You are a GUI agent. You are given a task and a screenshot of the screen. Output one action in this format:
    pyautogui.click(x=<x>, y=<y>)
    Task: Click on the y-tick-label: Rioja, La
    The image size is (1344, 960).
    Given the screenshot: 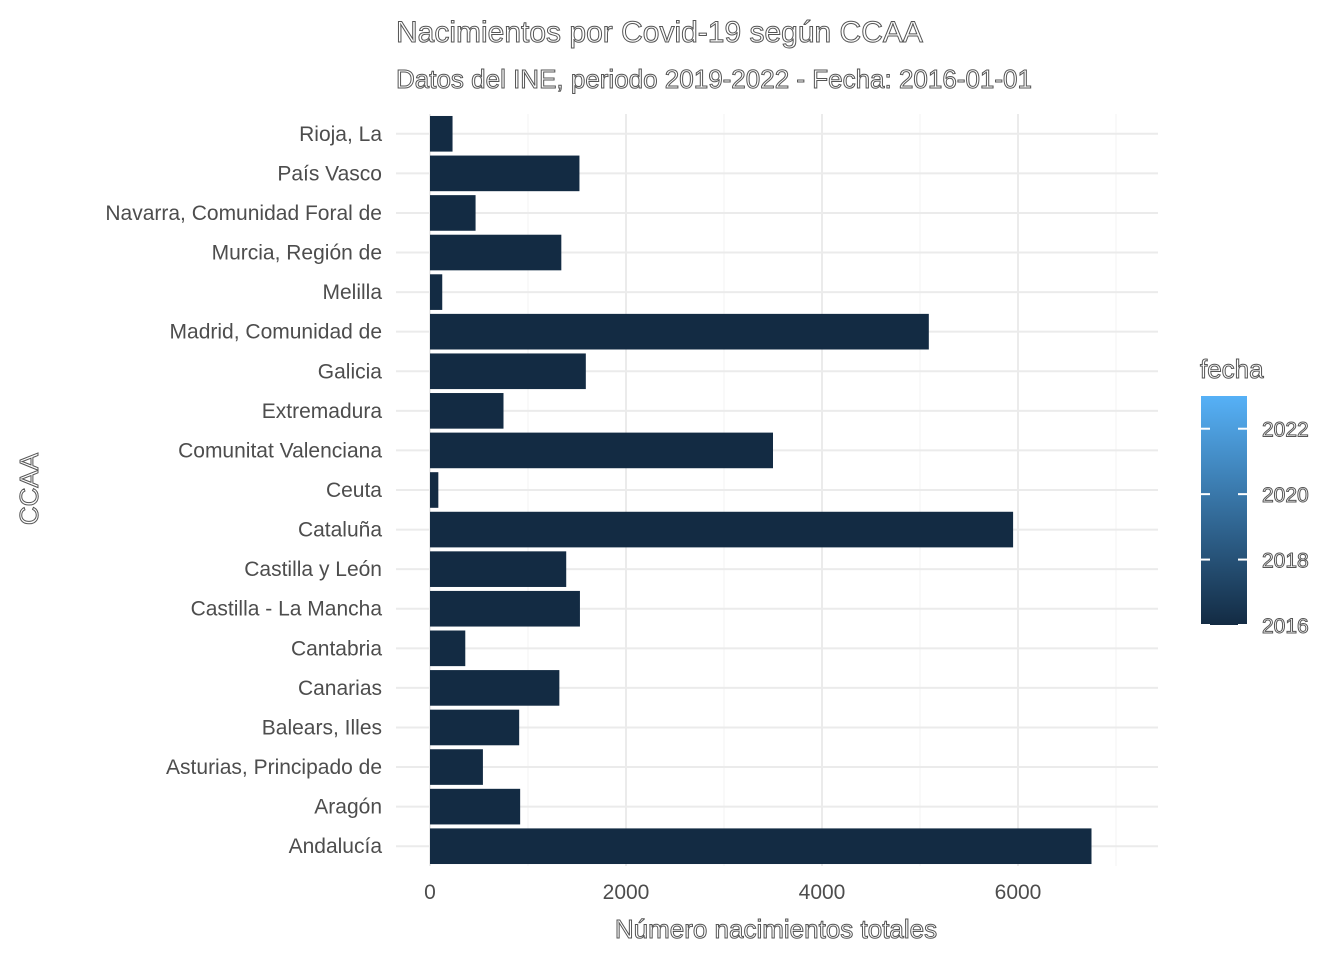 What is the action you would take?
    pyautogui.click(x=340, y=134)
    